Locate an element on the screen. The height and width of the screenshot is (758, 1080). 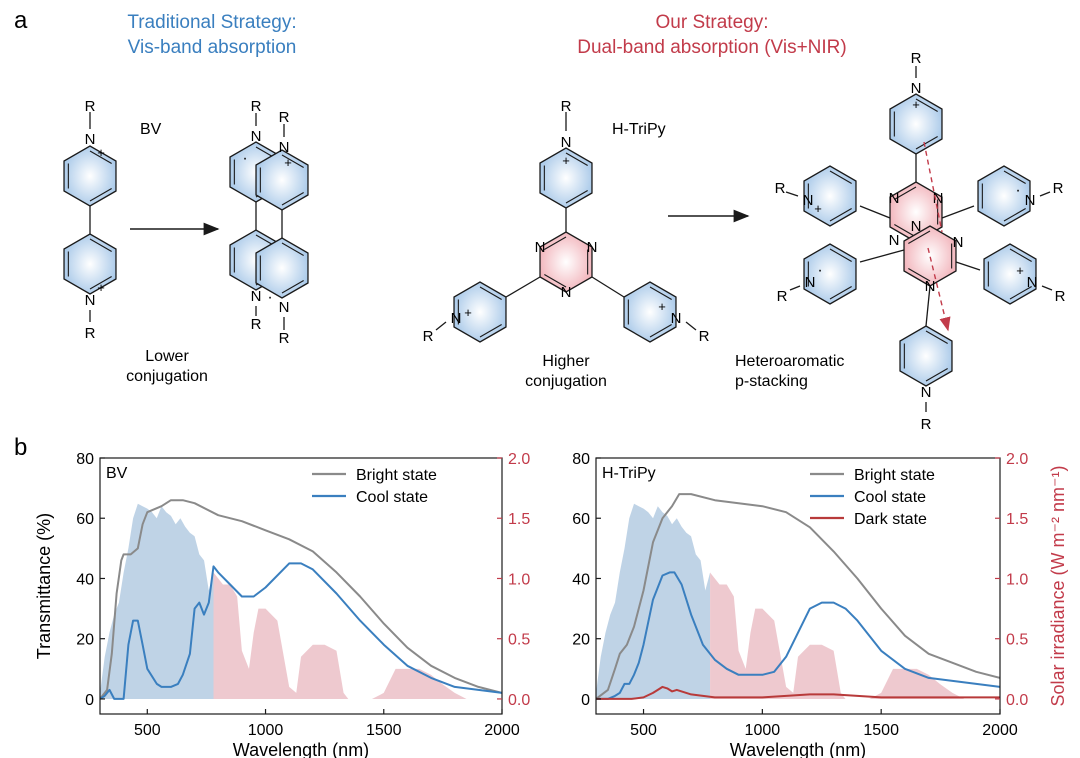
htpd-link-ul is located at coordinates (875, 212).